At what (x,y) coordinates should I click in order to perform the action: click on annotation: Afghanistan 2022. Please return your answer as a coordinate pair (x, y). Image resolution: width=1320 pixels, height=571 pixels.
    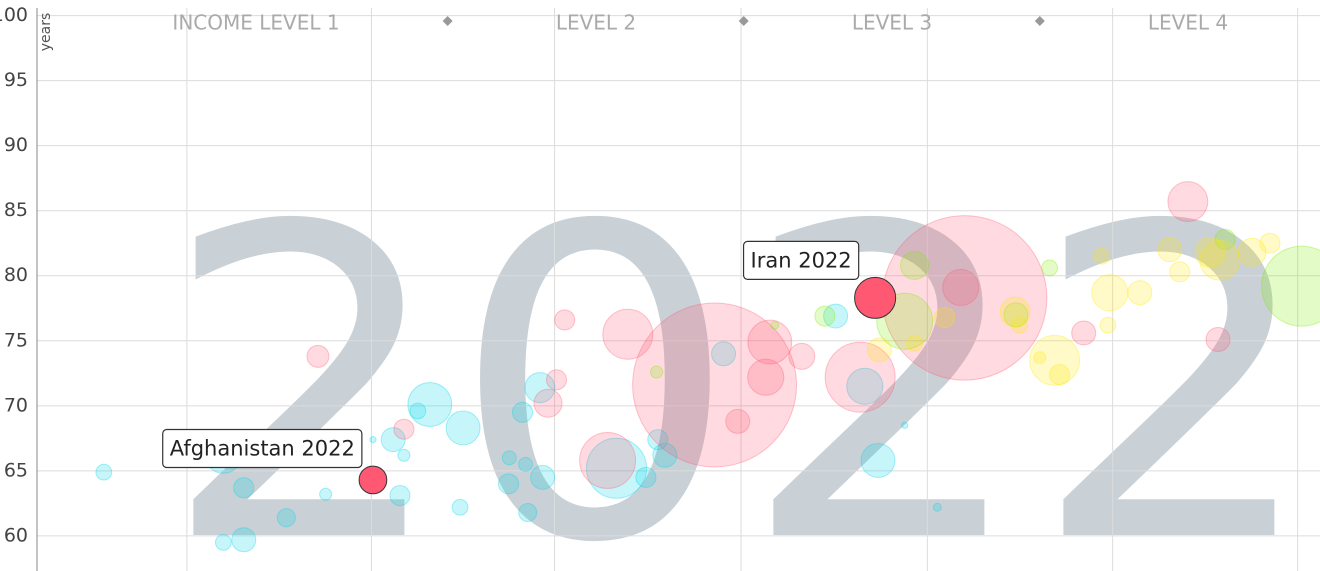
    Looking at the image, I should click on (262, 448).